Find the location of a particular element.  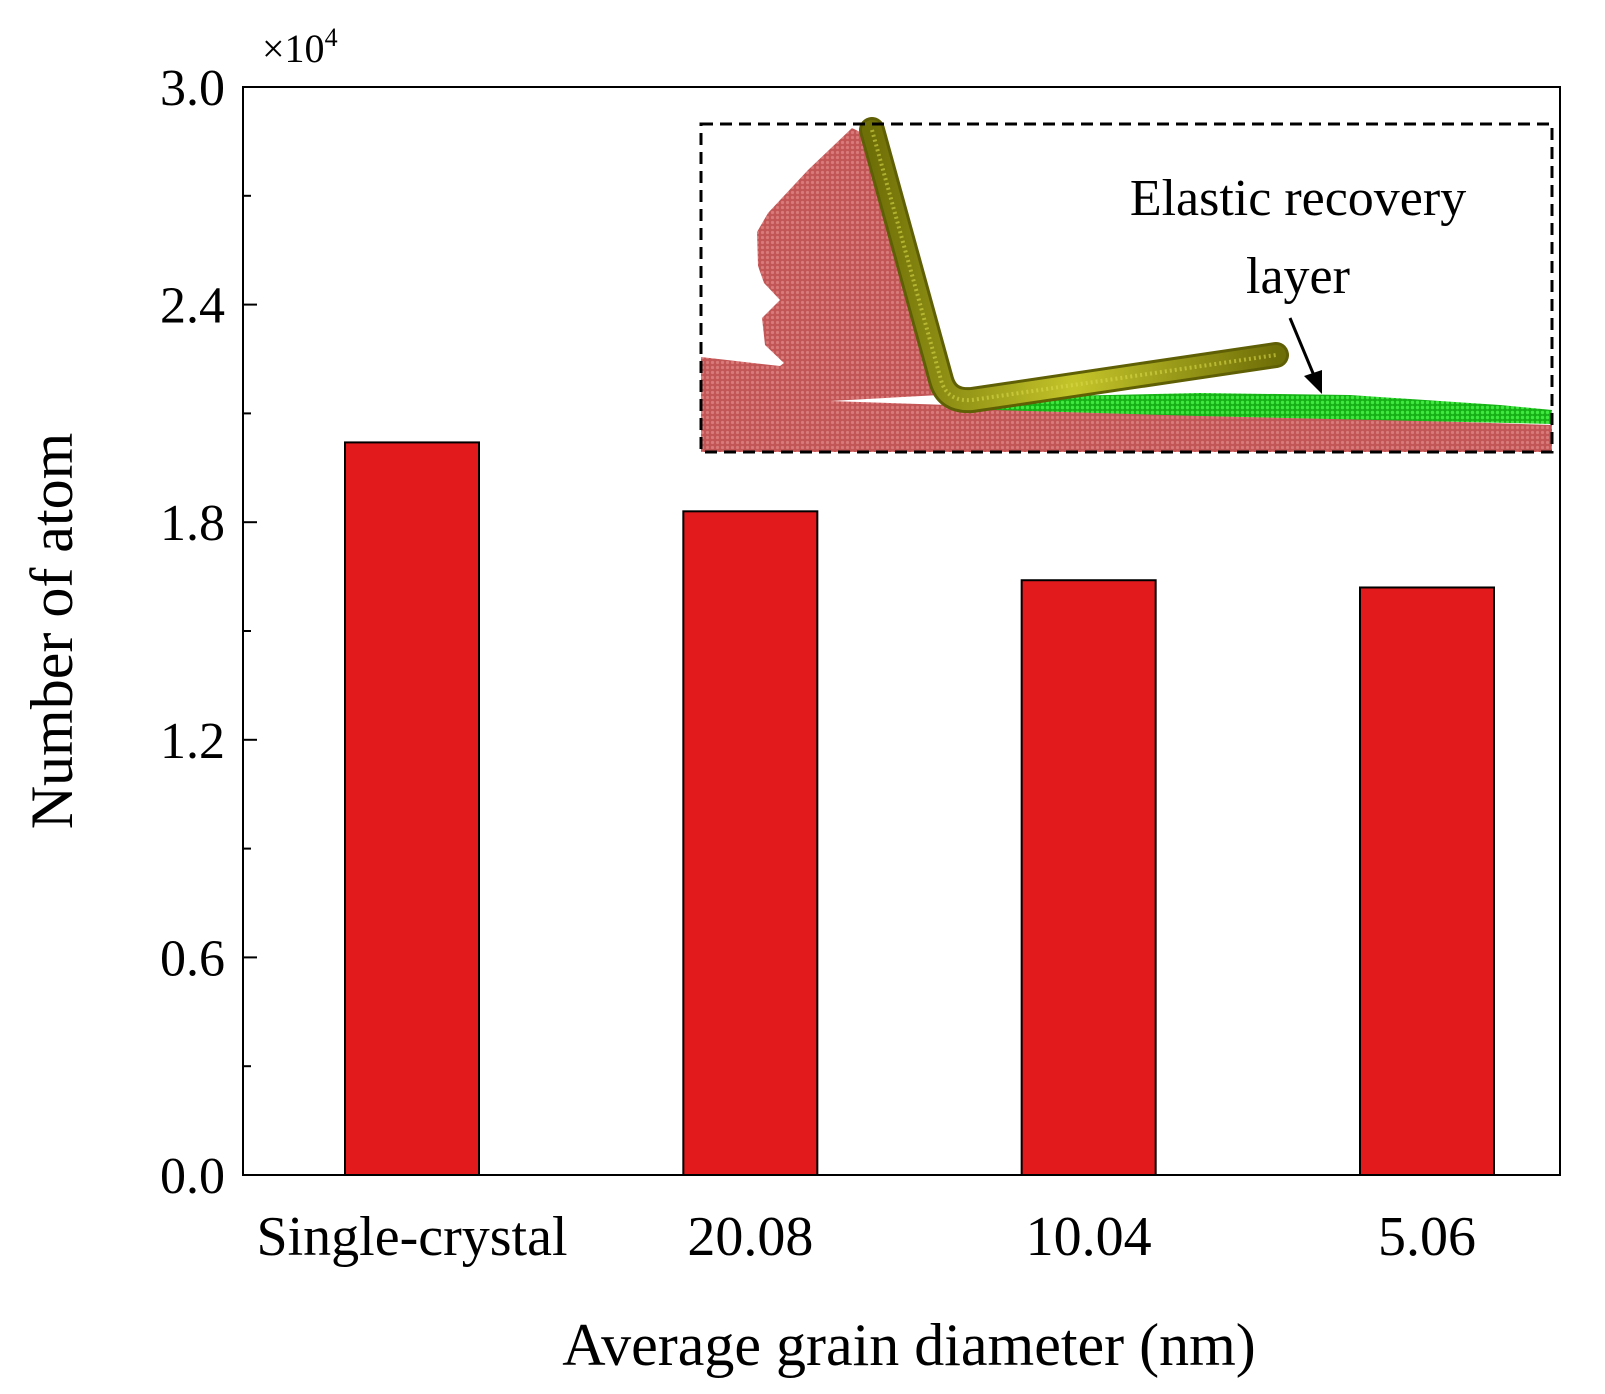

y-tick-label: 1.2 is located at coordinates (192, 741).